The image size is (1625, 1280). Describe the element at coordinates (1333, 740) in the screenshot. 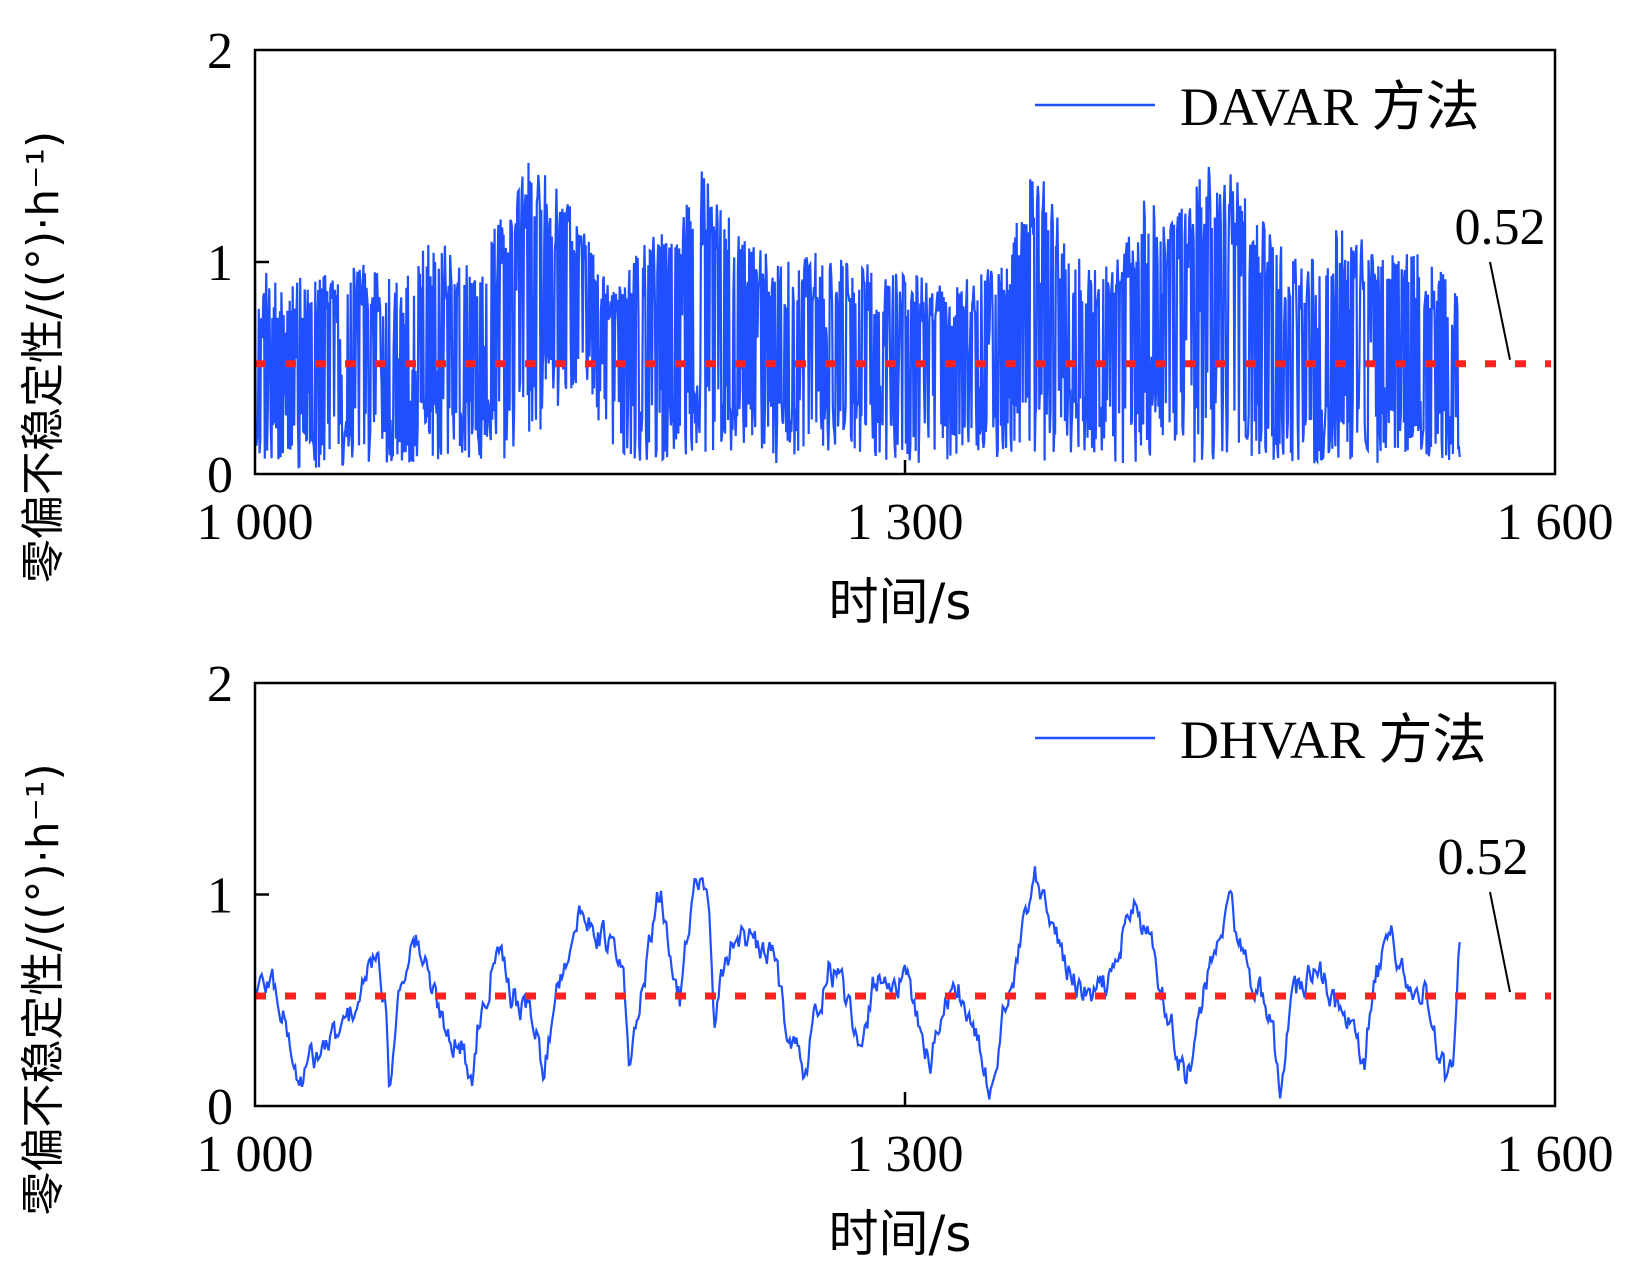

I see `legend-label: DHVAR 方法` at that location.